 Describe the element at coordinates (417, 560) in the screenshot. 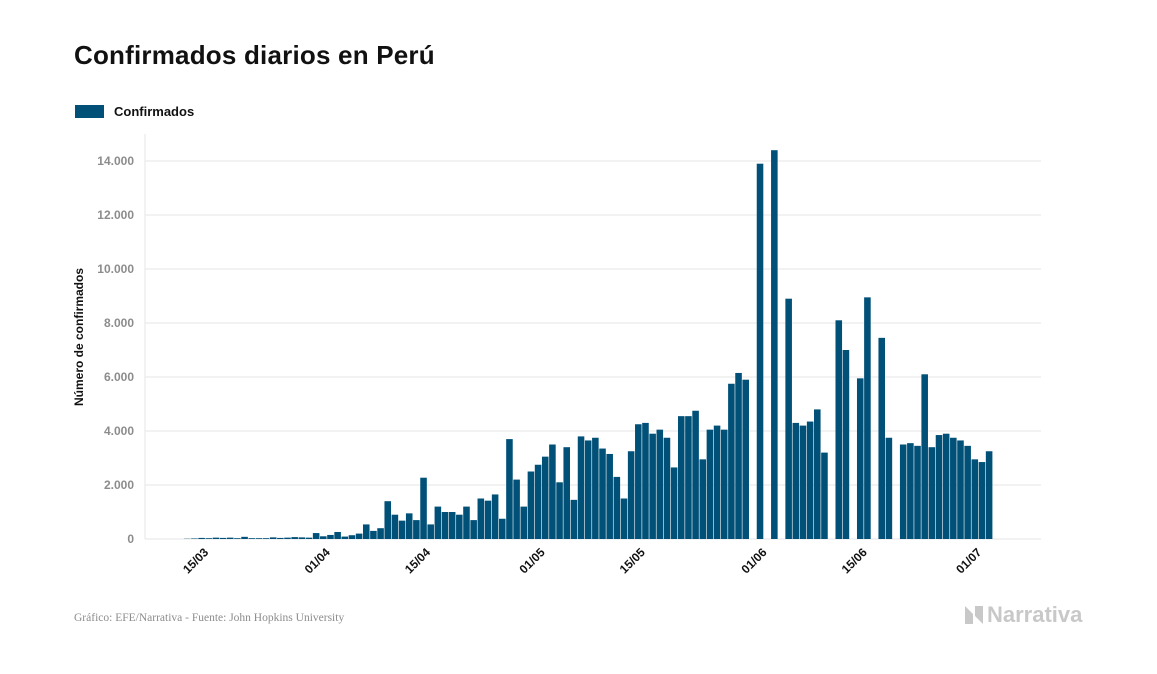

I see `x-tick-label: 15/04` at that location.